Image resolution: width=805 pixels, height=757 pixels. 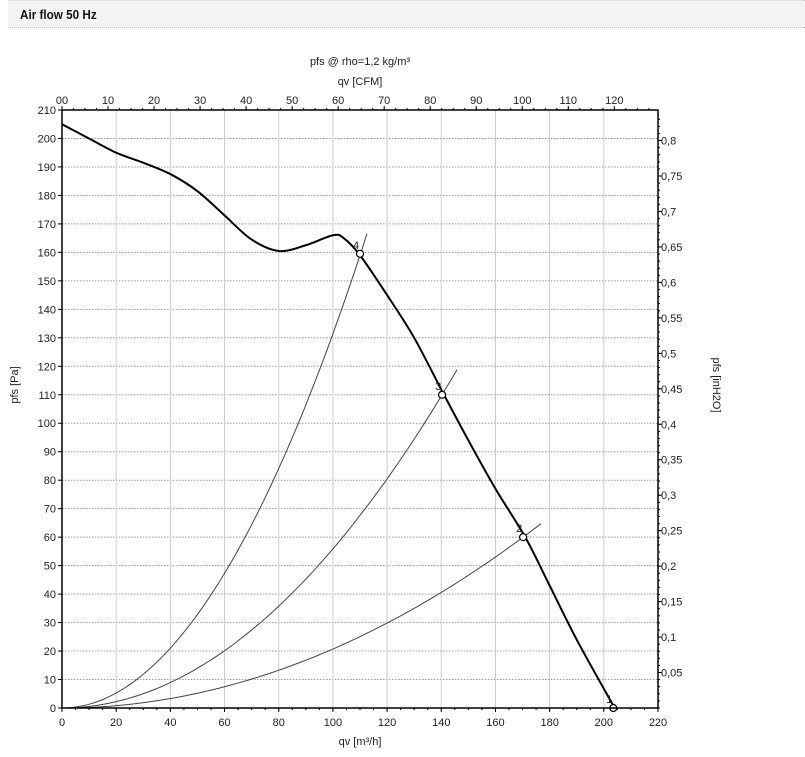 I want to click on y-tick-label: 90, so click(x=50, y=453).